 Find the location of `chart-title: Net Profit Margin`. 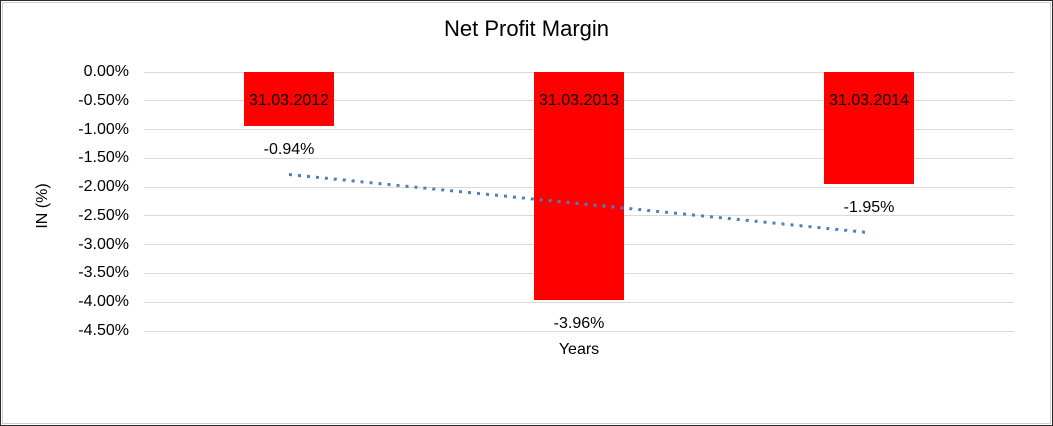

chart-title: Net Profit Margin is located at coordinates (526, 28).